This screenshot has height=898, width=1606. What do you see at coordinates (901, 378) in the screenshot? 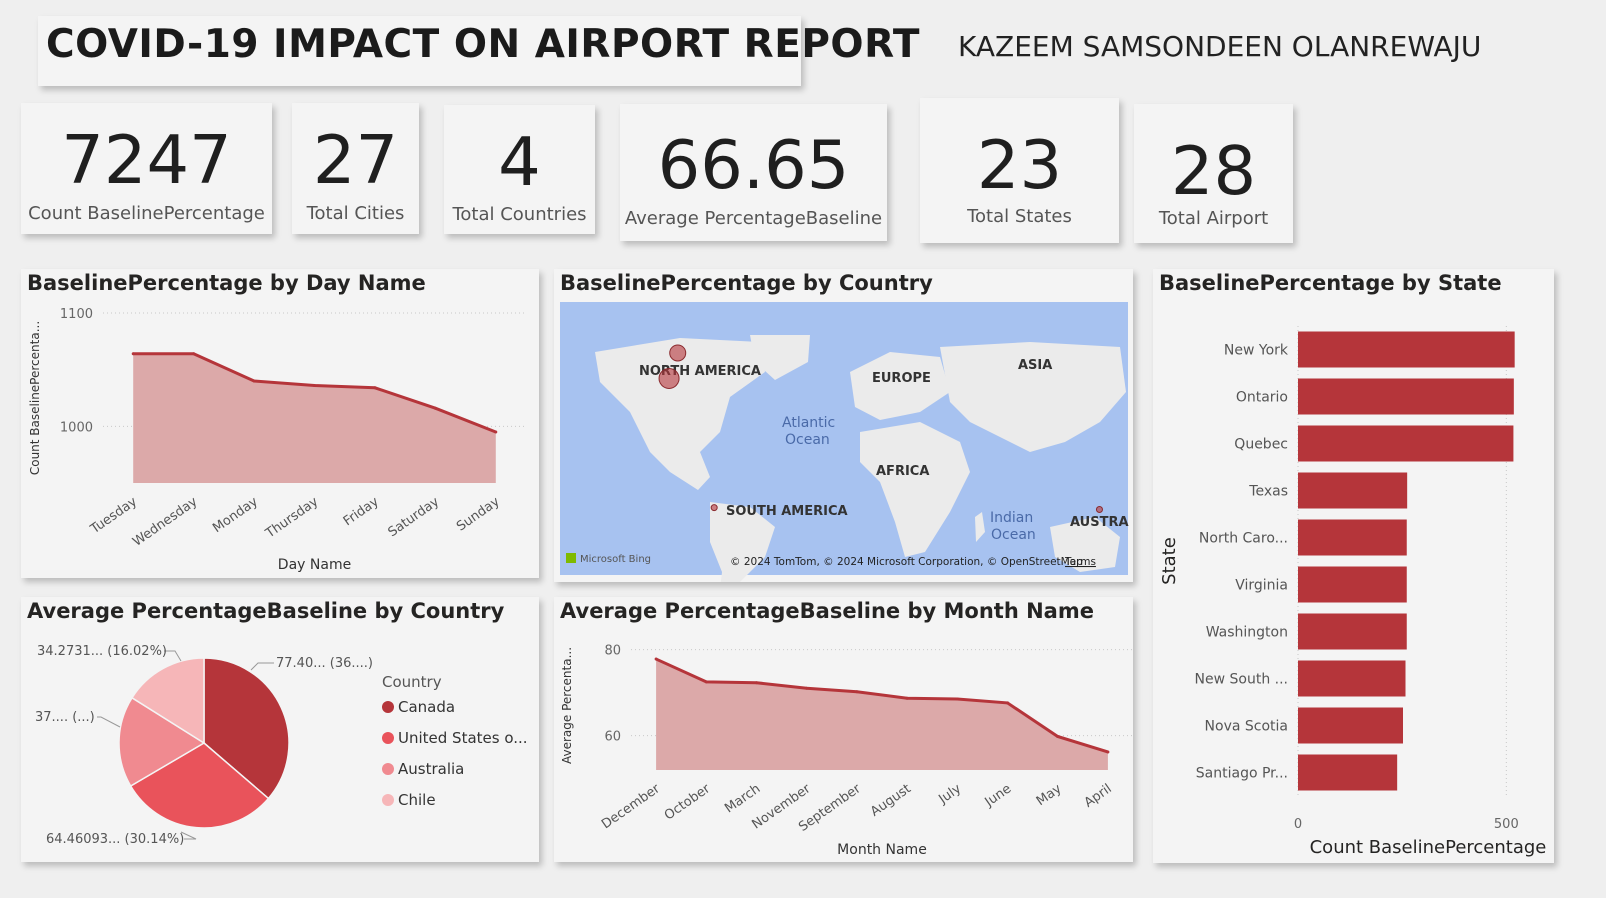
I see `region-label: EUROPE` at bounding box center [901, 378].